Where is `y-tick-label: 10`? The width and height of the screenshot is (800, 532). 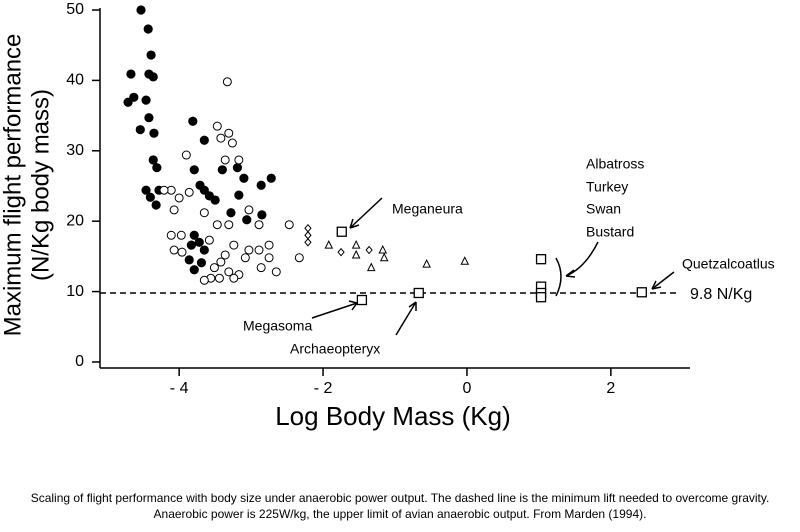 y-tick-label: 10 is located at coordinates (75, 291).